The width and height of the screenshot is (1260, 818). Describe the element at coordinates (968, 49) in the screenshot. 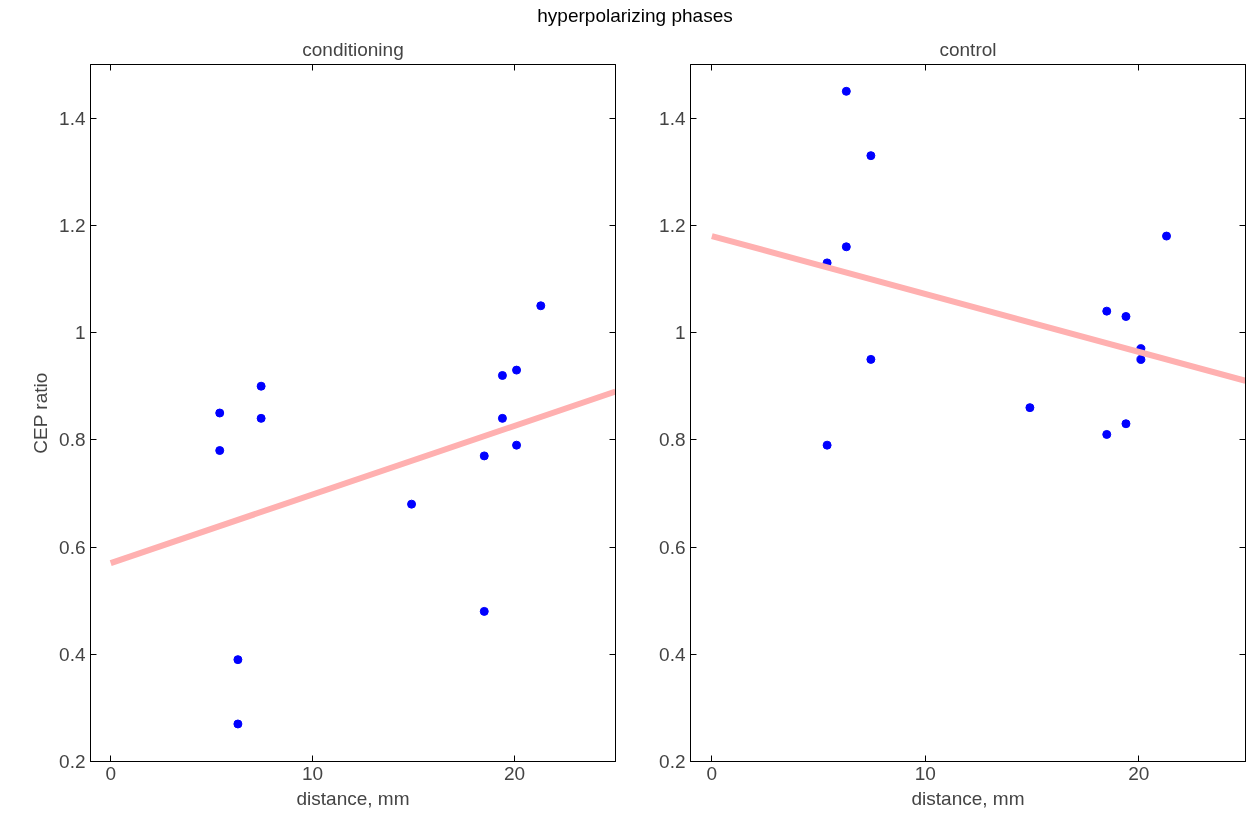

I see `chart-title: control` at that location.